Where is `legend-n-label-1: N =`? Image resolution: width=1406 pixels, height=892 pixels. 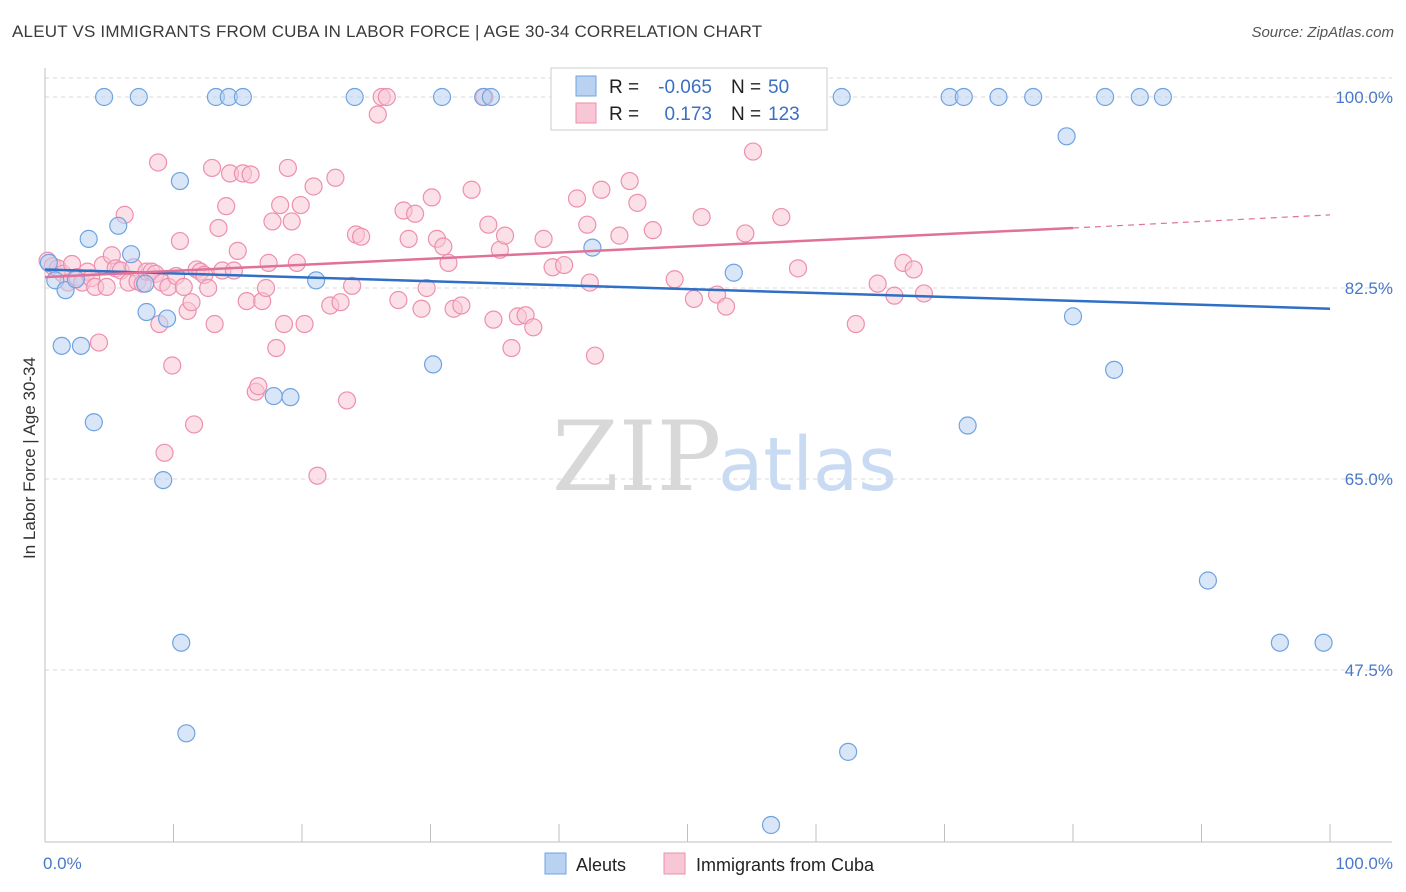
legend-n-label-1: N = is located at coordinates (746, 87).